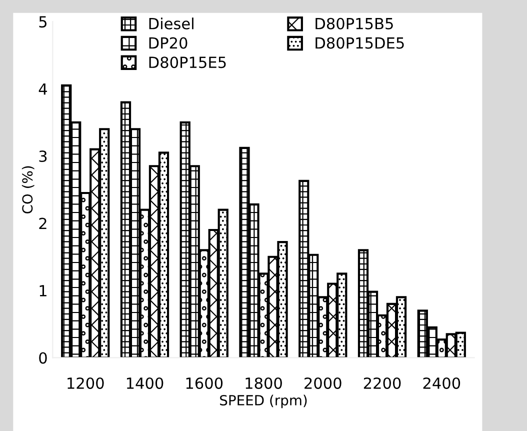 The width and height of the screenshot is (527, 431). I want to click on legend-label: D80P15B5, so click(354, 24).